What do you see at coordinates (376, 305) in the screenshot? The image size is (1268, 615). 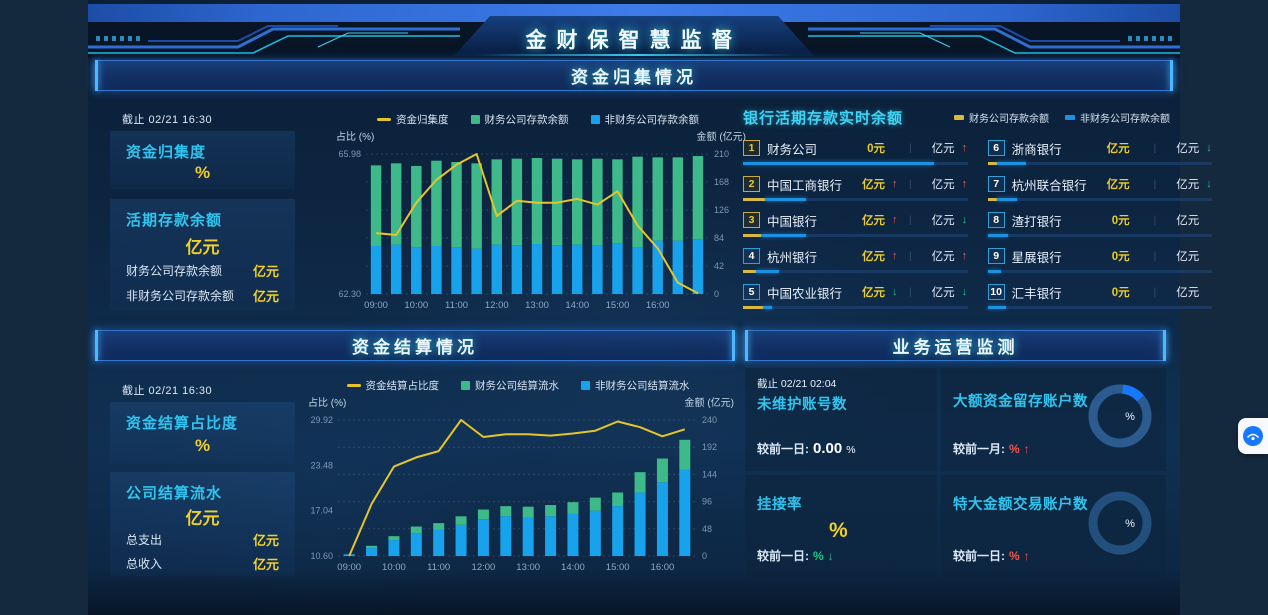 I see `svg-text: 09:00` at bounding box center [376, 305].